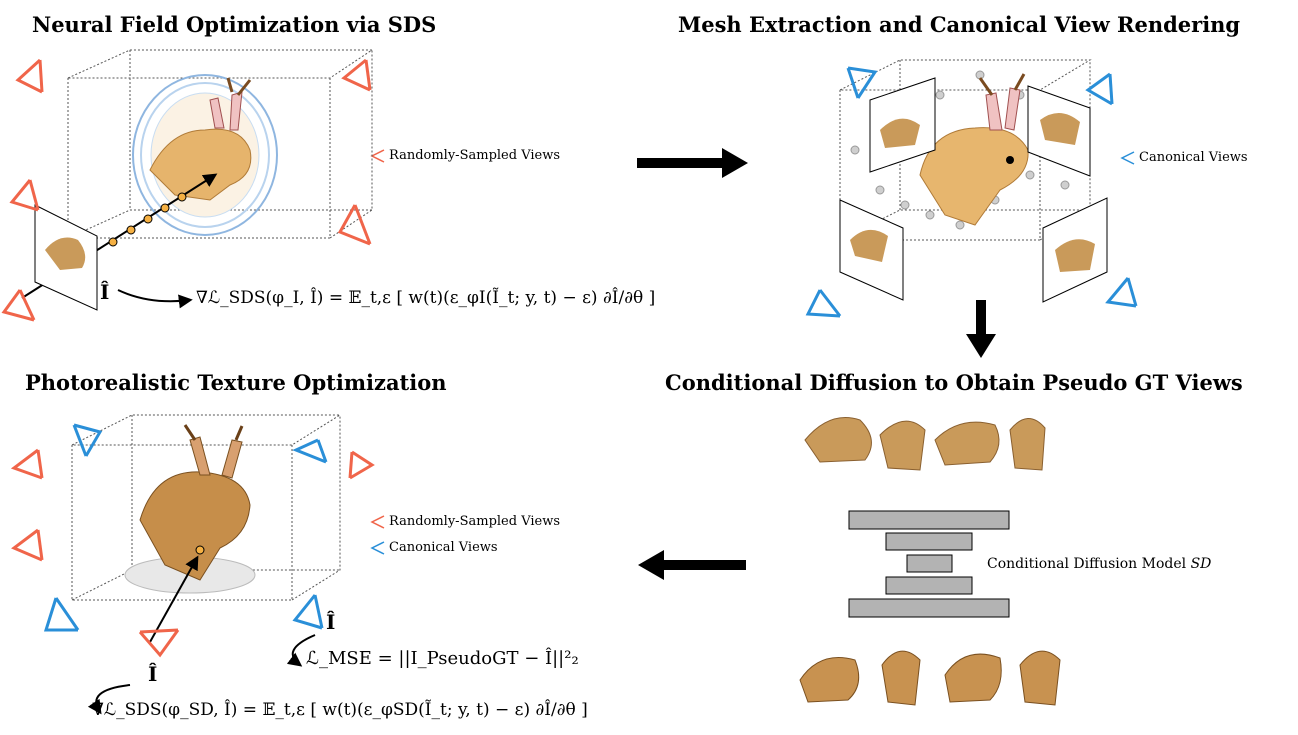  What do you see at coordinates (925, 444) in the screenshot?
I see `diffusion-input-views` at bounding box center [925, 444].